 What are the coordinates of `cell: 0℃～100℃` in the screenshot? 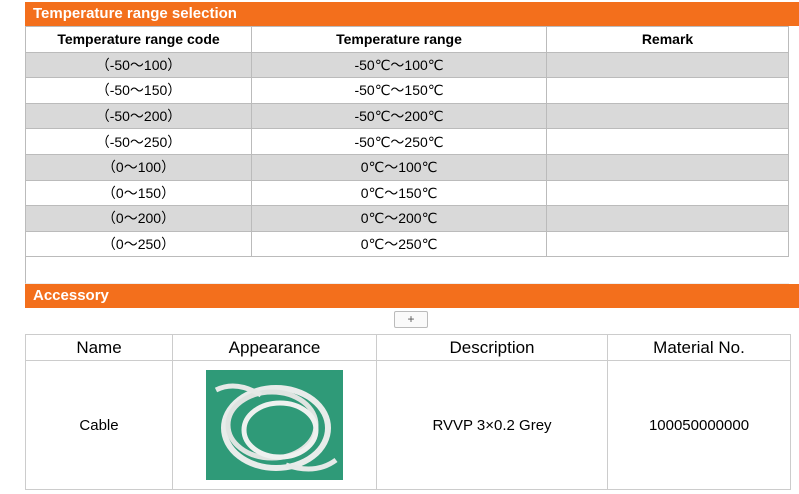 It's located at (399, 167).